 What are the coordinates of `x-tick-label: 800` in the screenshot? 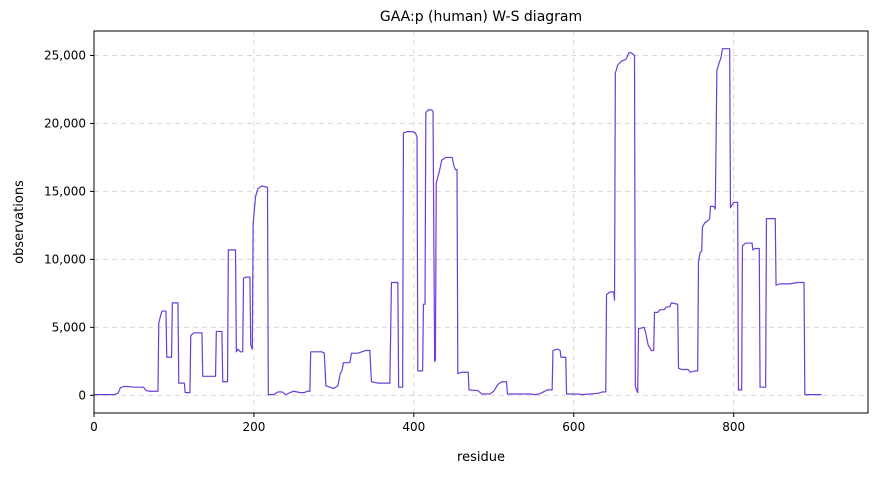 It's located at (733, 427).